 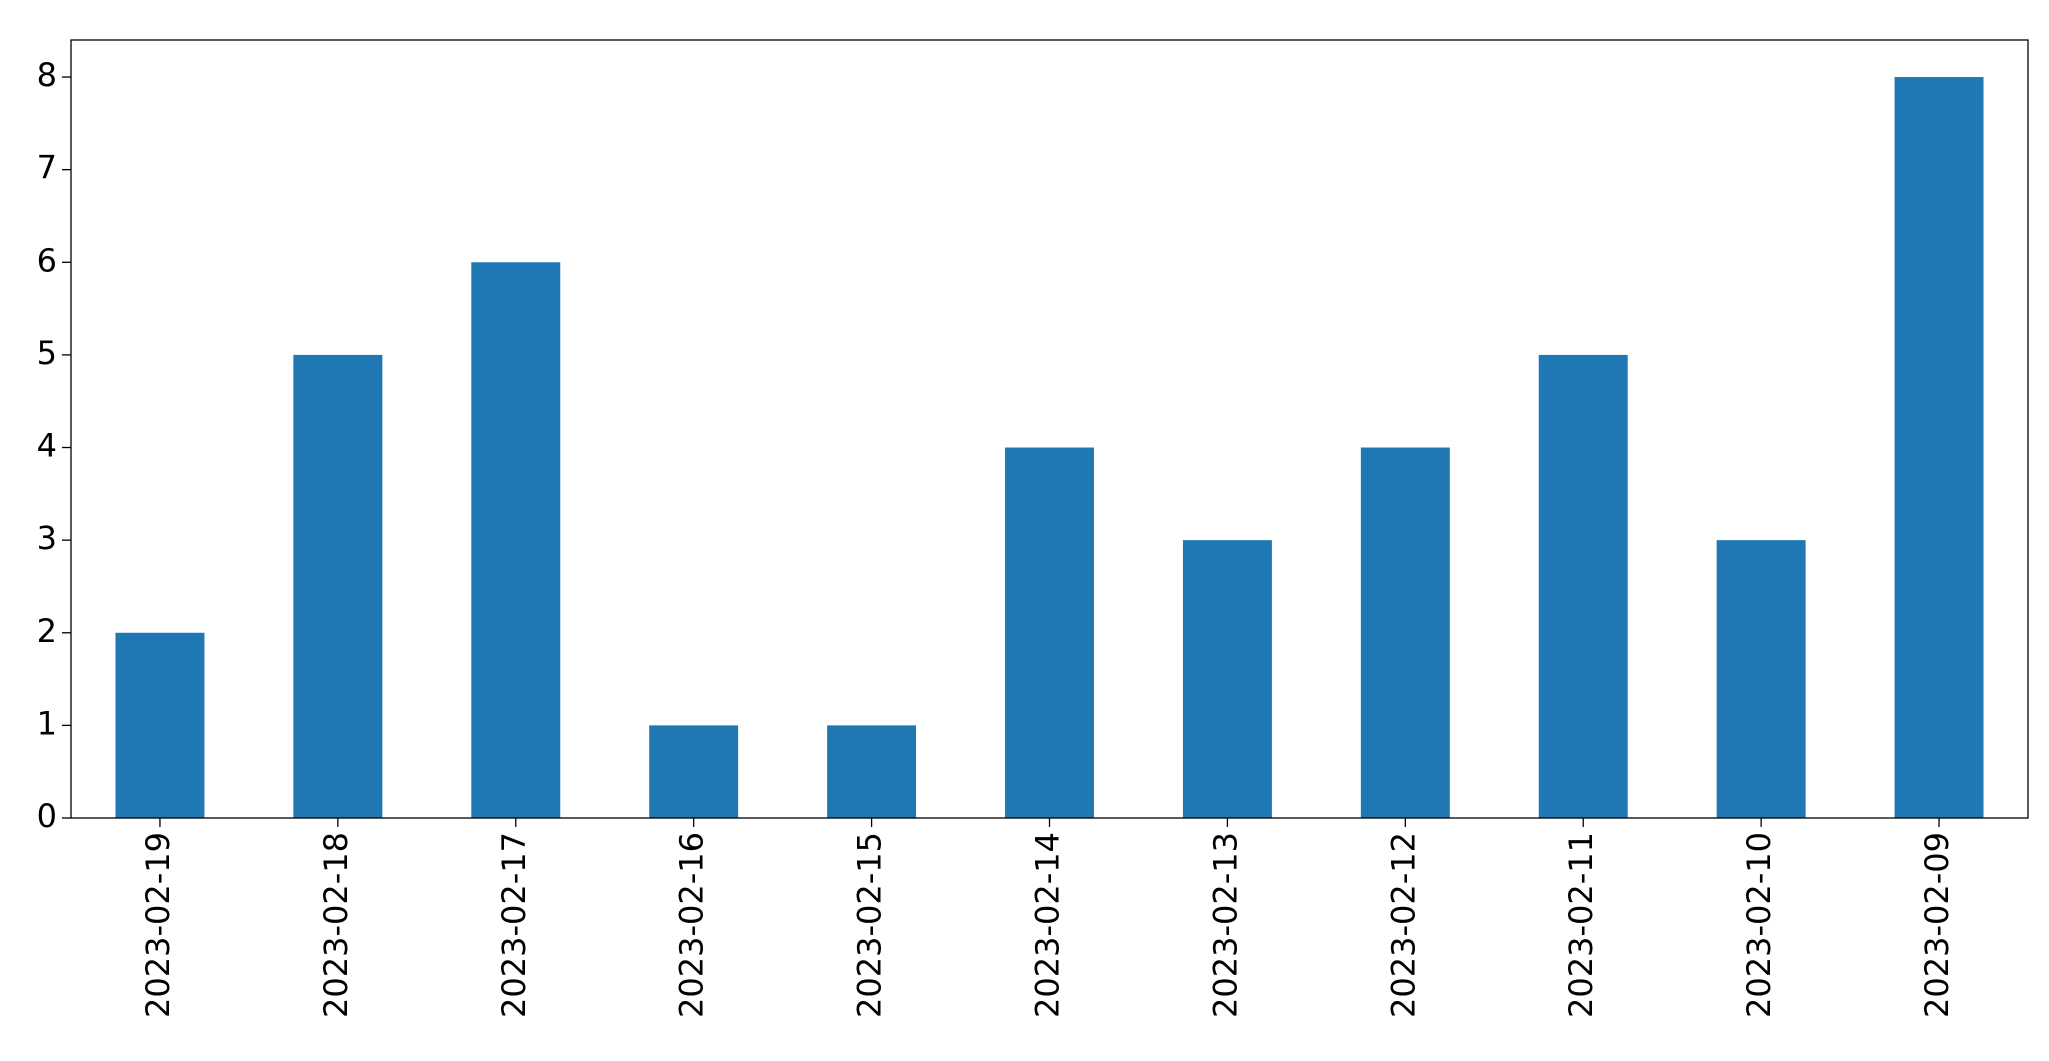 What do you see at coordinates (47, 260) in the screenshot?
I see `y-tick-label: 6` at bounding box center [47, 260].